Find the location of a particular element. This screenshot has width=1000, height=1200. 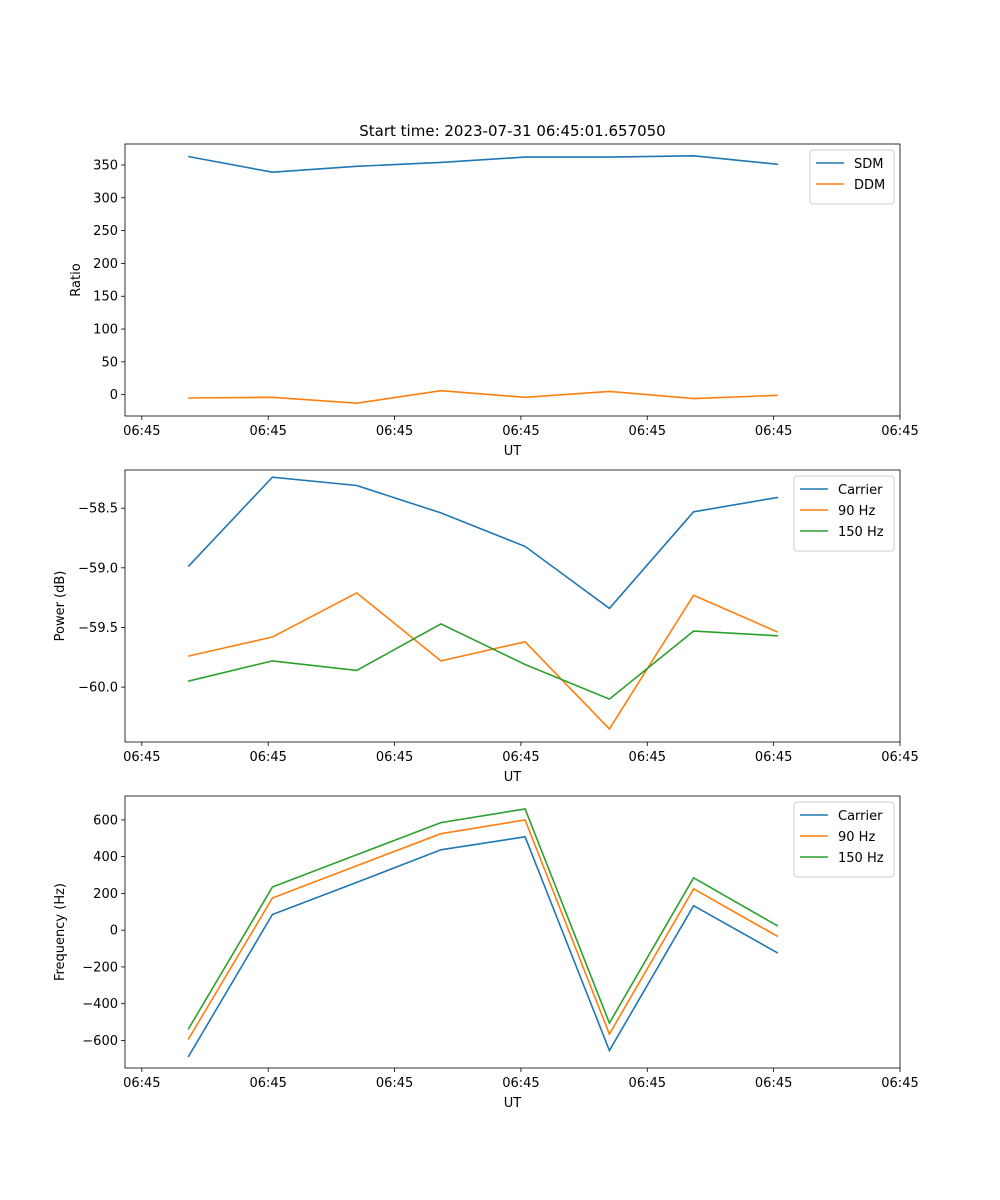

chart-title: Start time: 2023-07-31 06:45:01.657050 is located at coordinates (512, 131).